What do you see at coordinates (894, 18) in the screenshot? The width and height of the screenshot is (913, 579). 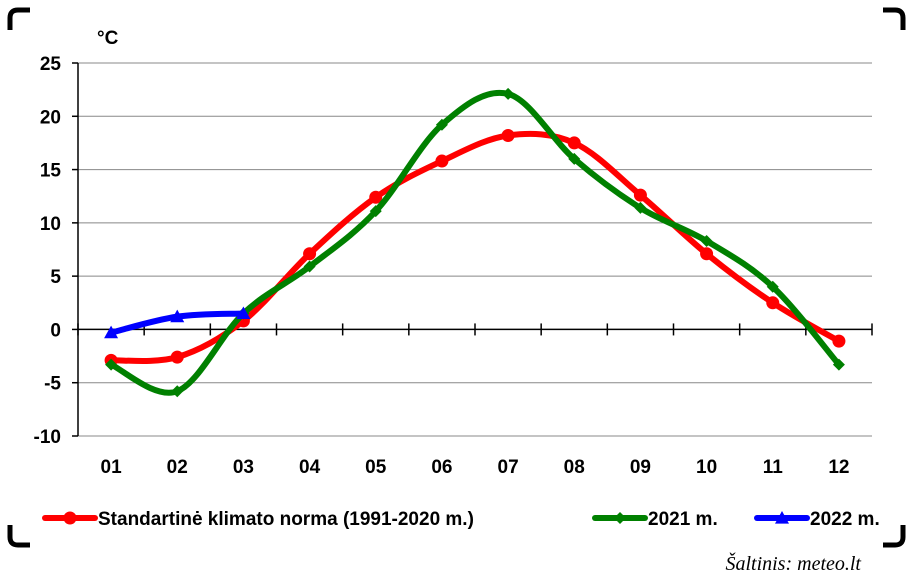 I see `corner-top-right` at bounding box center [894, 18].